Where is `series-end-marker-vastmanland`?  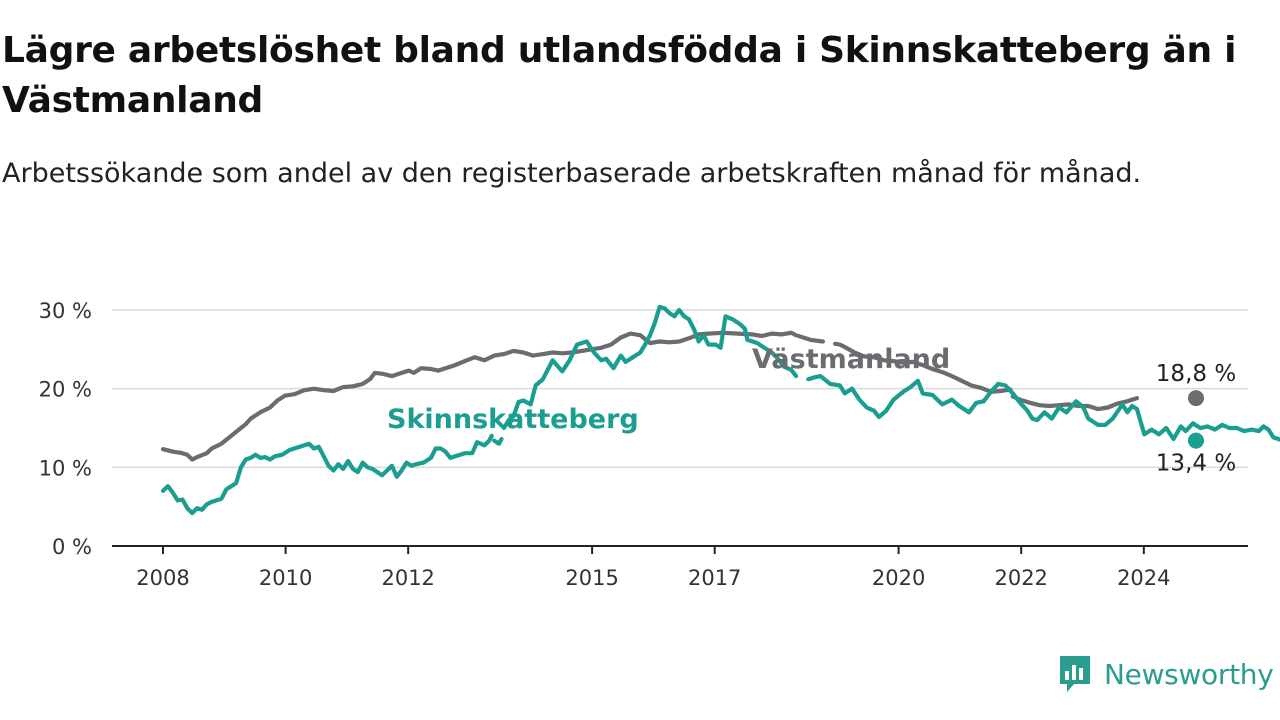
series-end-marker-vastmanland is located at coordinates (1196, 398).